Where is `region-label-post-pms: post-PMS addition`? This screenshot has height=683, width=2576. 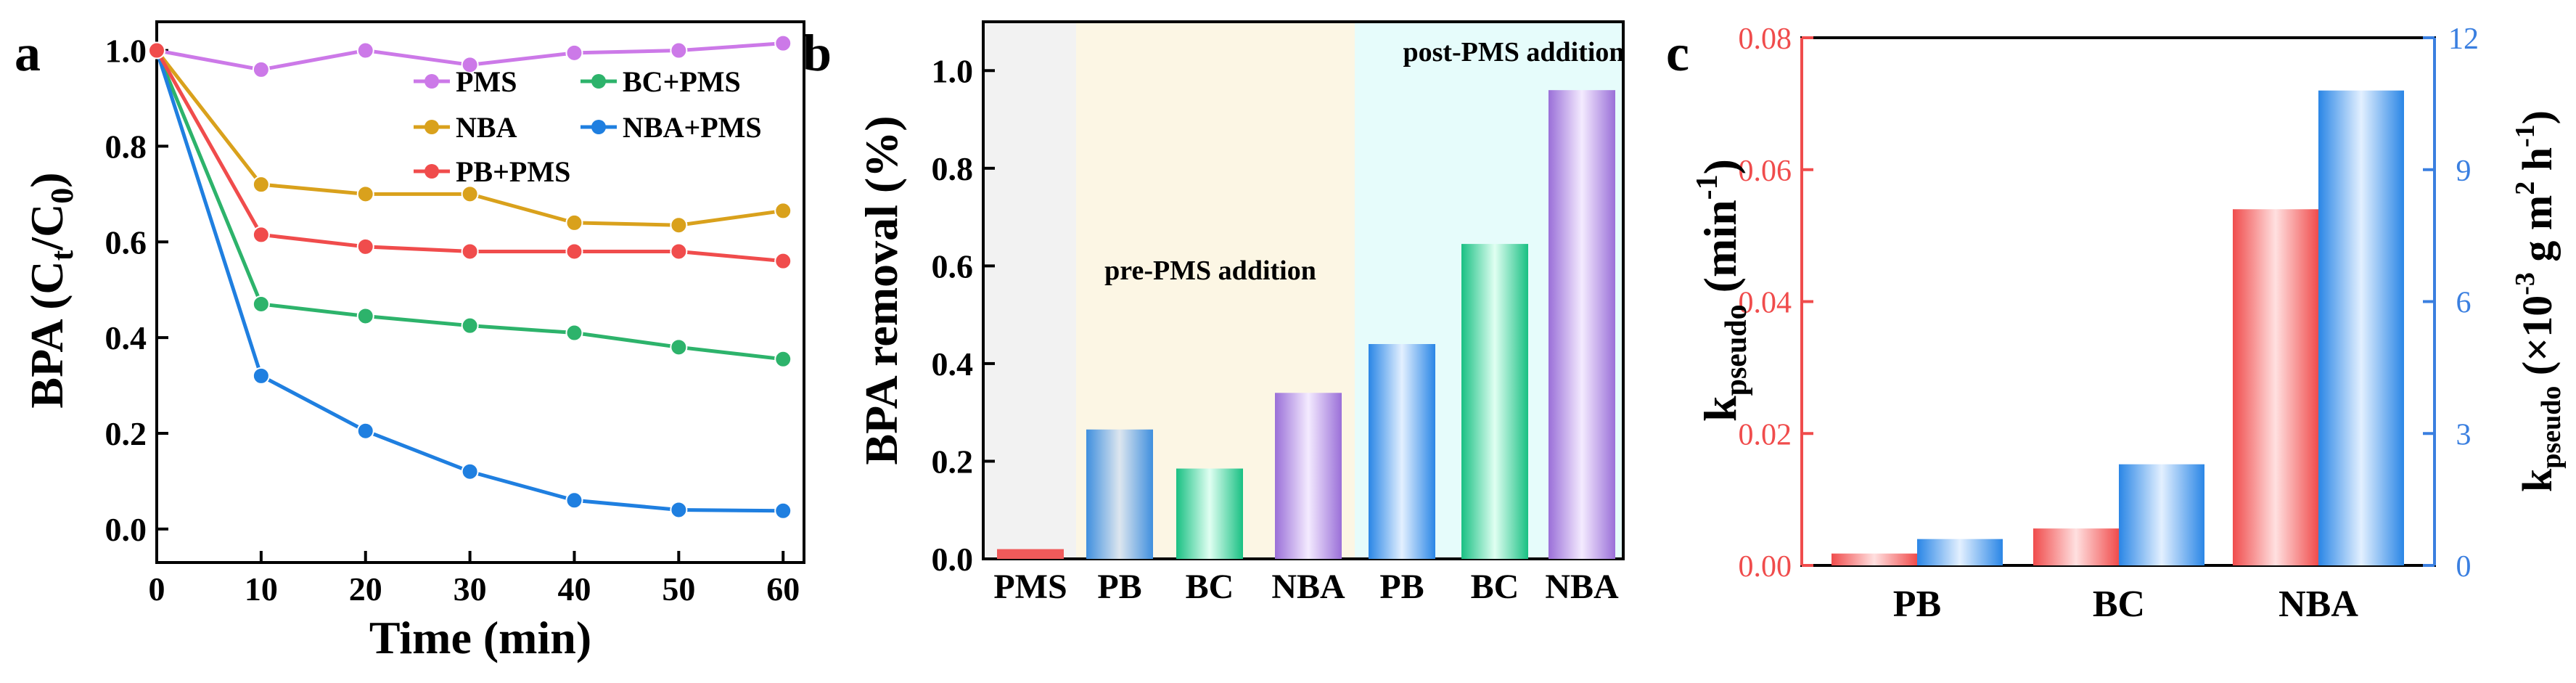
region-label-post-pms: post-PMS addition is located at coordinates (1513, 53).